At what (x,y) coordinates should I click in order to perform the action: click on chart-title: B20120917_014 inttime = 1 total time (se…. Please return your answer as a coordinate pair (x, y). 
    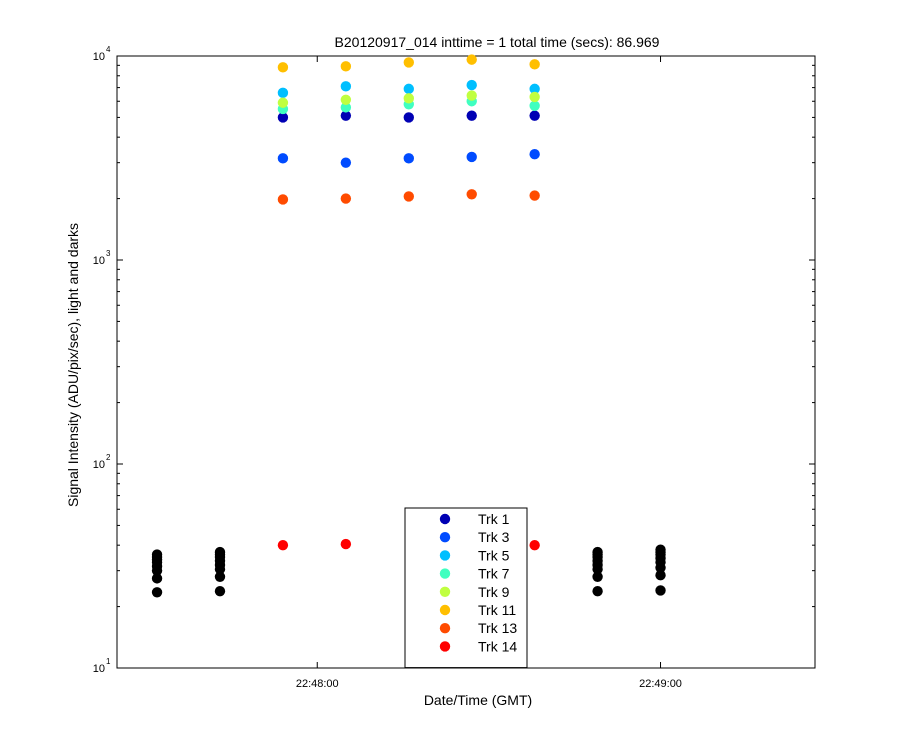
    Looking at the image, I should click on (497, 42).